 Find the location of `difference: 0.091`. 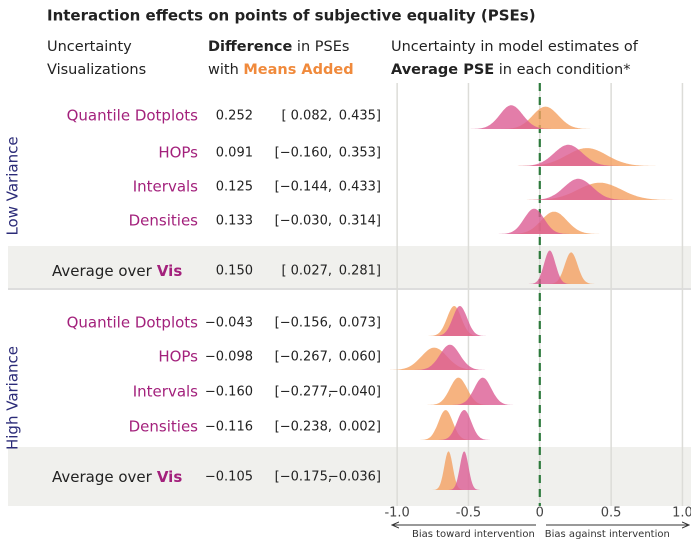

difference: 0.091 is located at coordinates (234, 153).